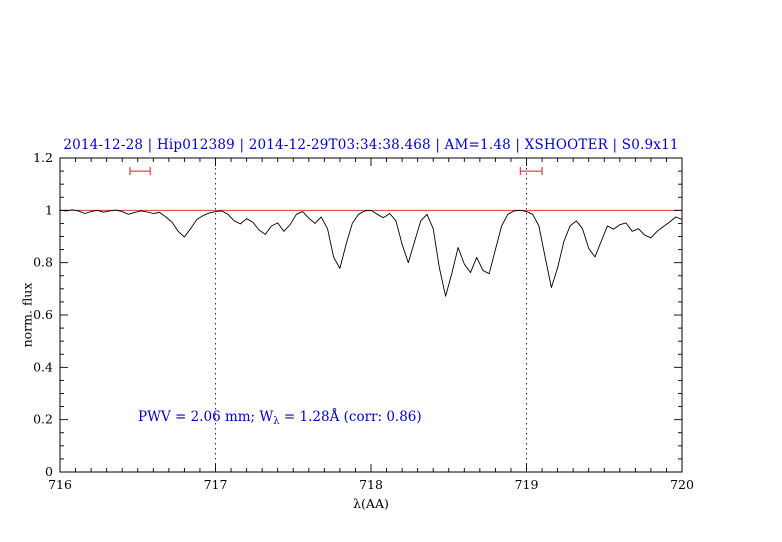 This screenshot has height=542, width=782. Describe the element at coordinates (527, 484) in the screenshot. I see `x-tick-label: 719` at that location.